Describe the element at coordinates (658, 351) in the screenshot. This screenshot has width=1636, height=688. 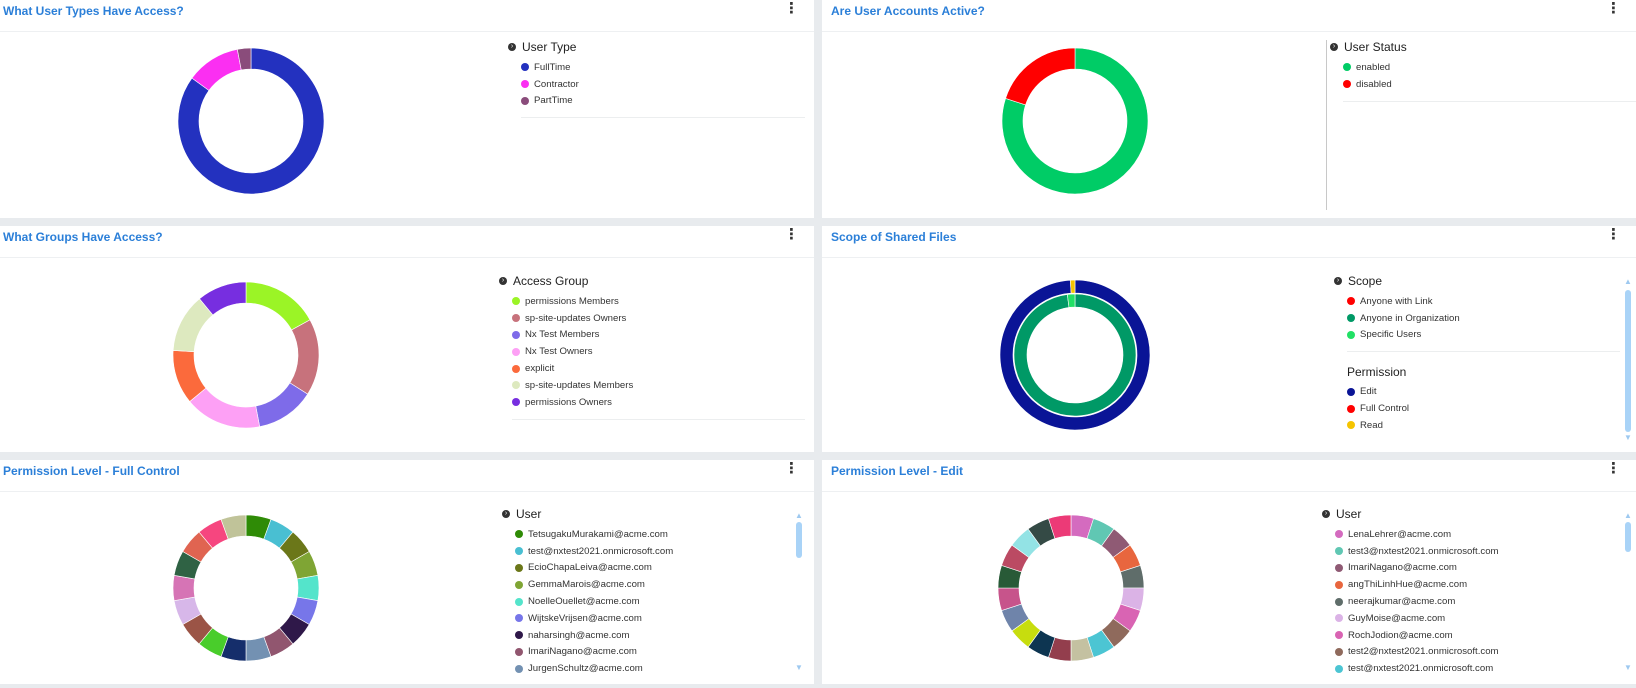
I see `legend-item: Nx Test Owners` at that location.